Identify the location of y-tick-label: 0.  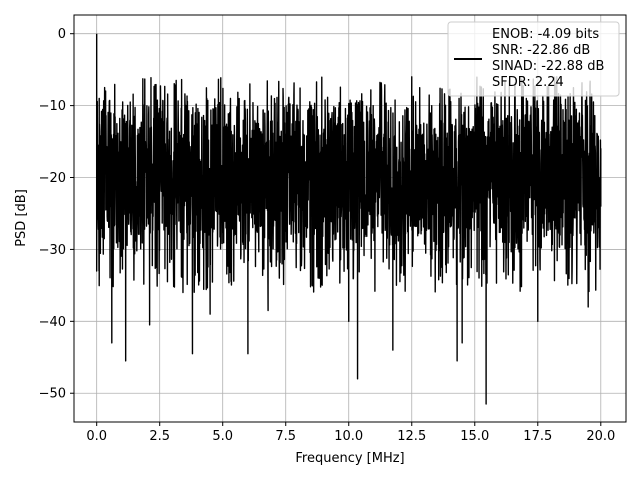
(62, 34).